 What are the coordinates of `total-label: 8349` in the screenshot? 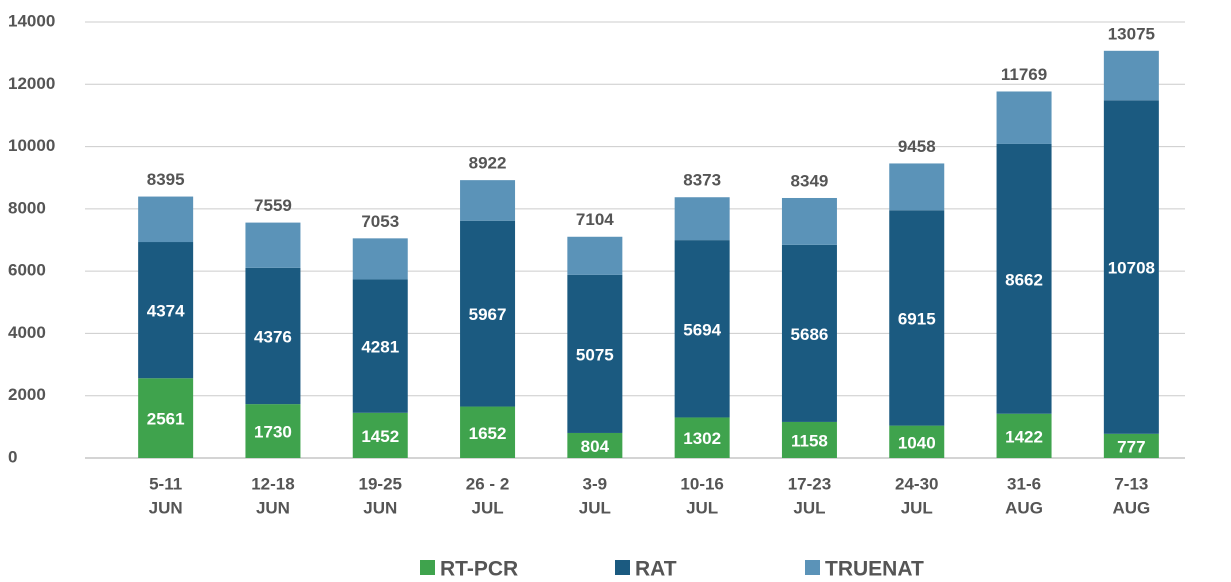 It's located at (810, 180).